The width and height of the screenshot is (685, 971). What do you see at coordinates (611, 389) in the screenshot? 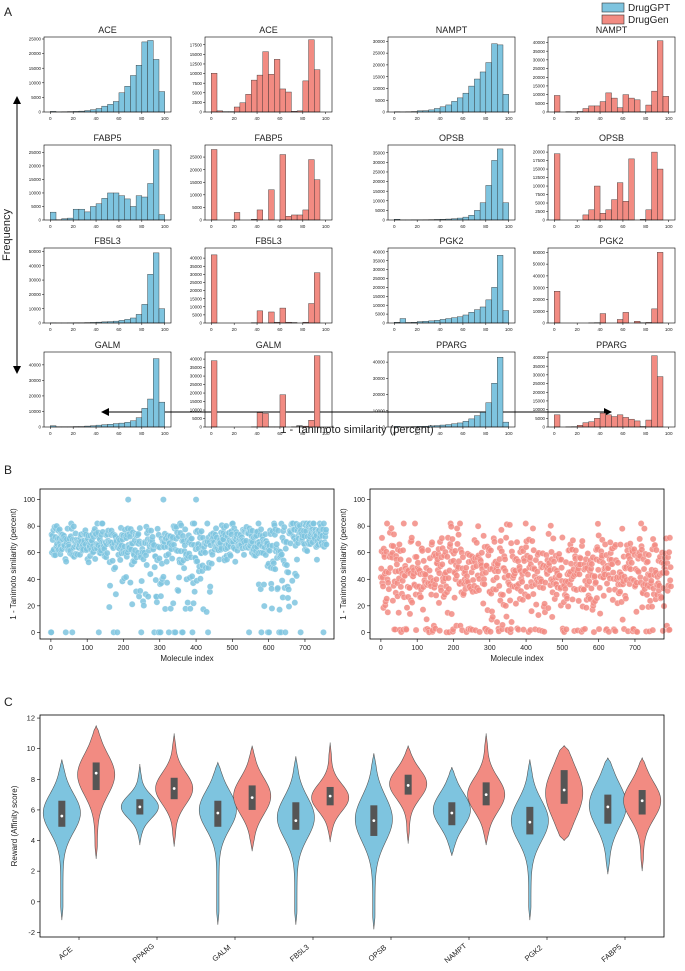
I see `histogram-frame` at bounding box center [611, 389].